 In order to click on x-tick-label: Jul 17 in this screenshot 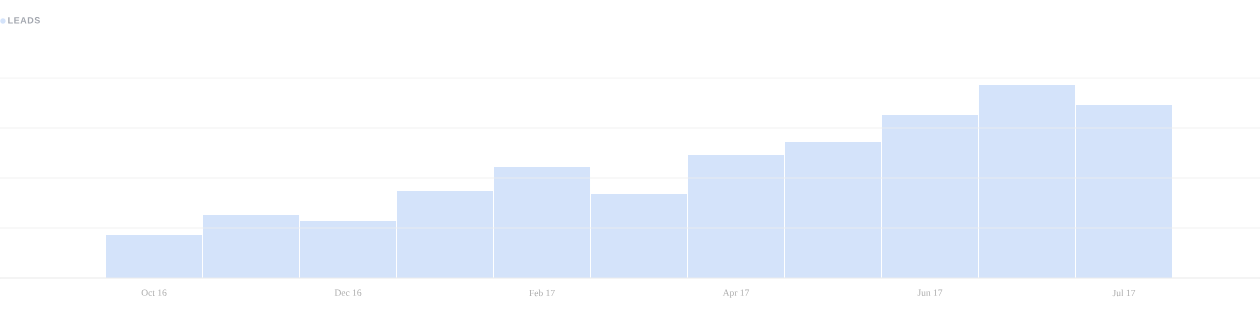, I will do `click(1124, 293)`.